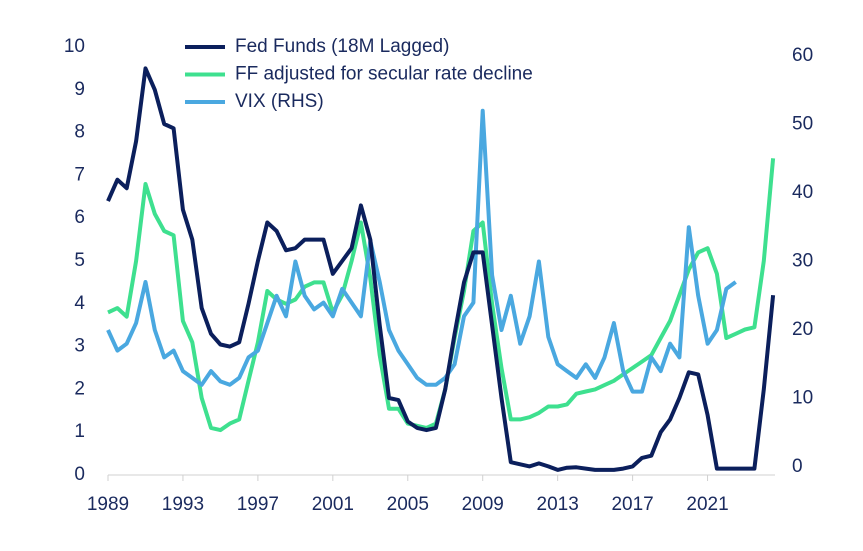 This screenshot has width=863, height=551. What do you see at coordinates (802, 192) in the screenshot?
I see `y2-tick-label: 40` at bounding box center [802, 192].